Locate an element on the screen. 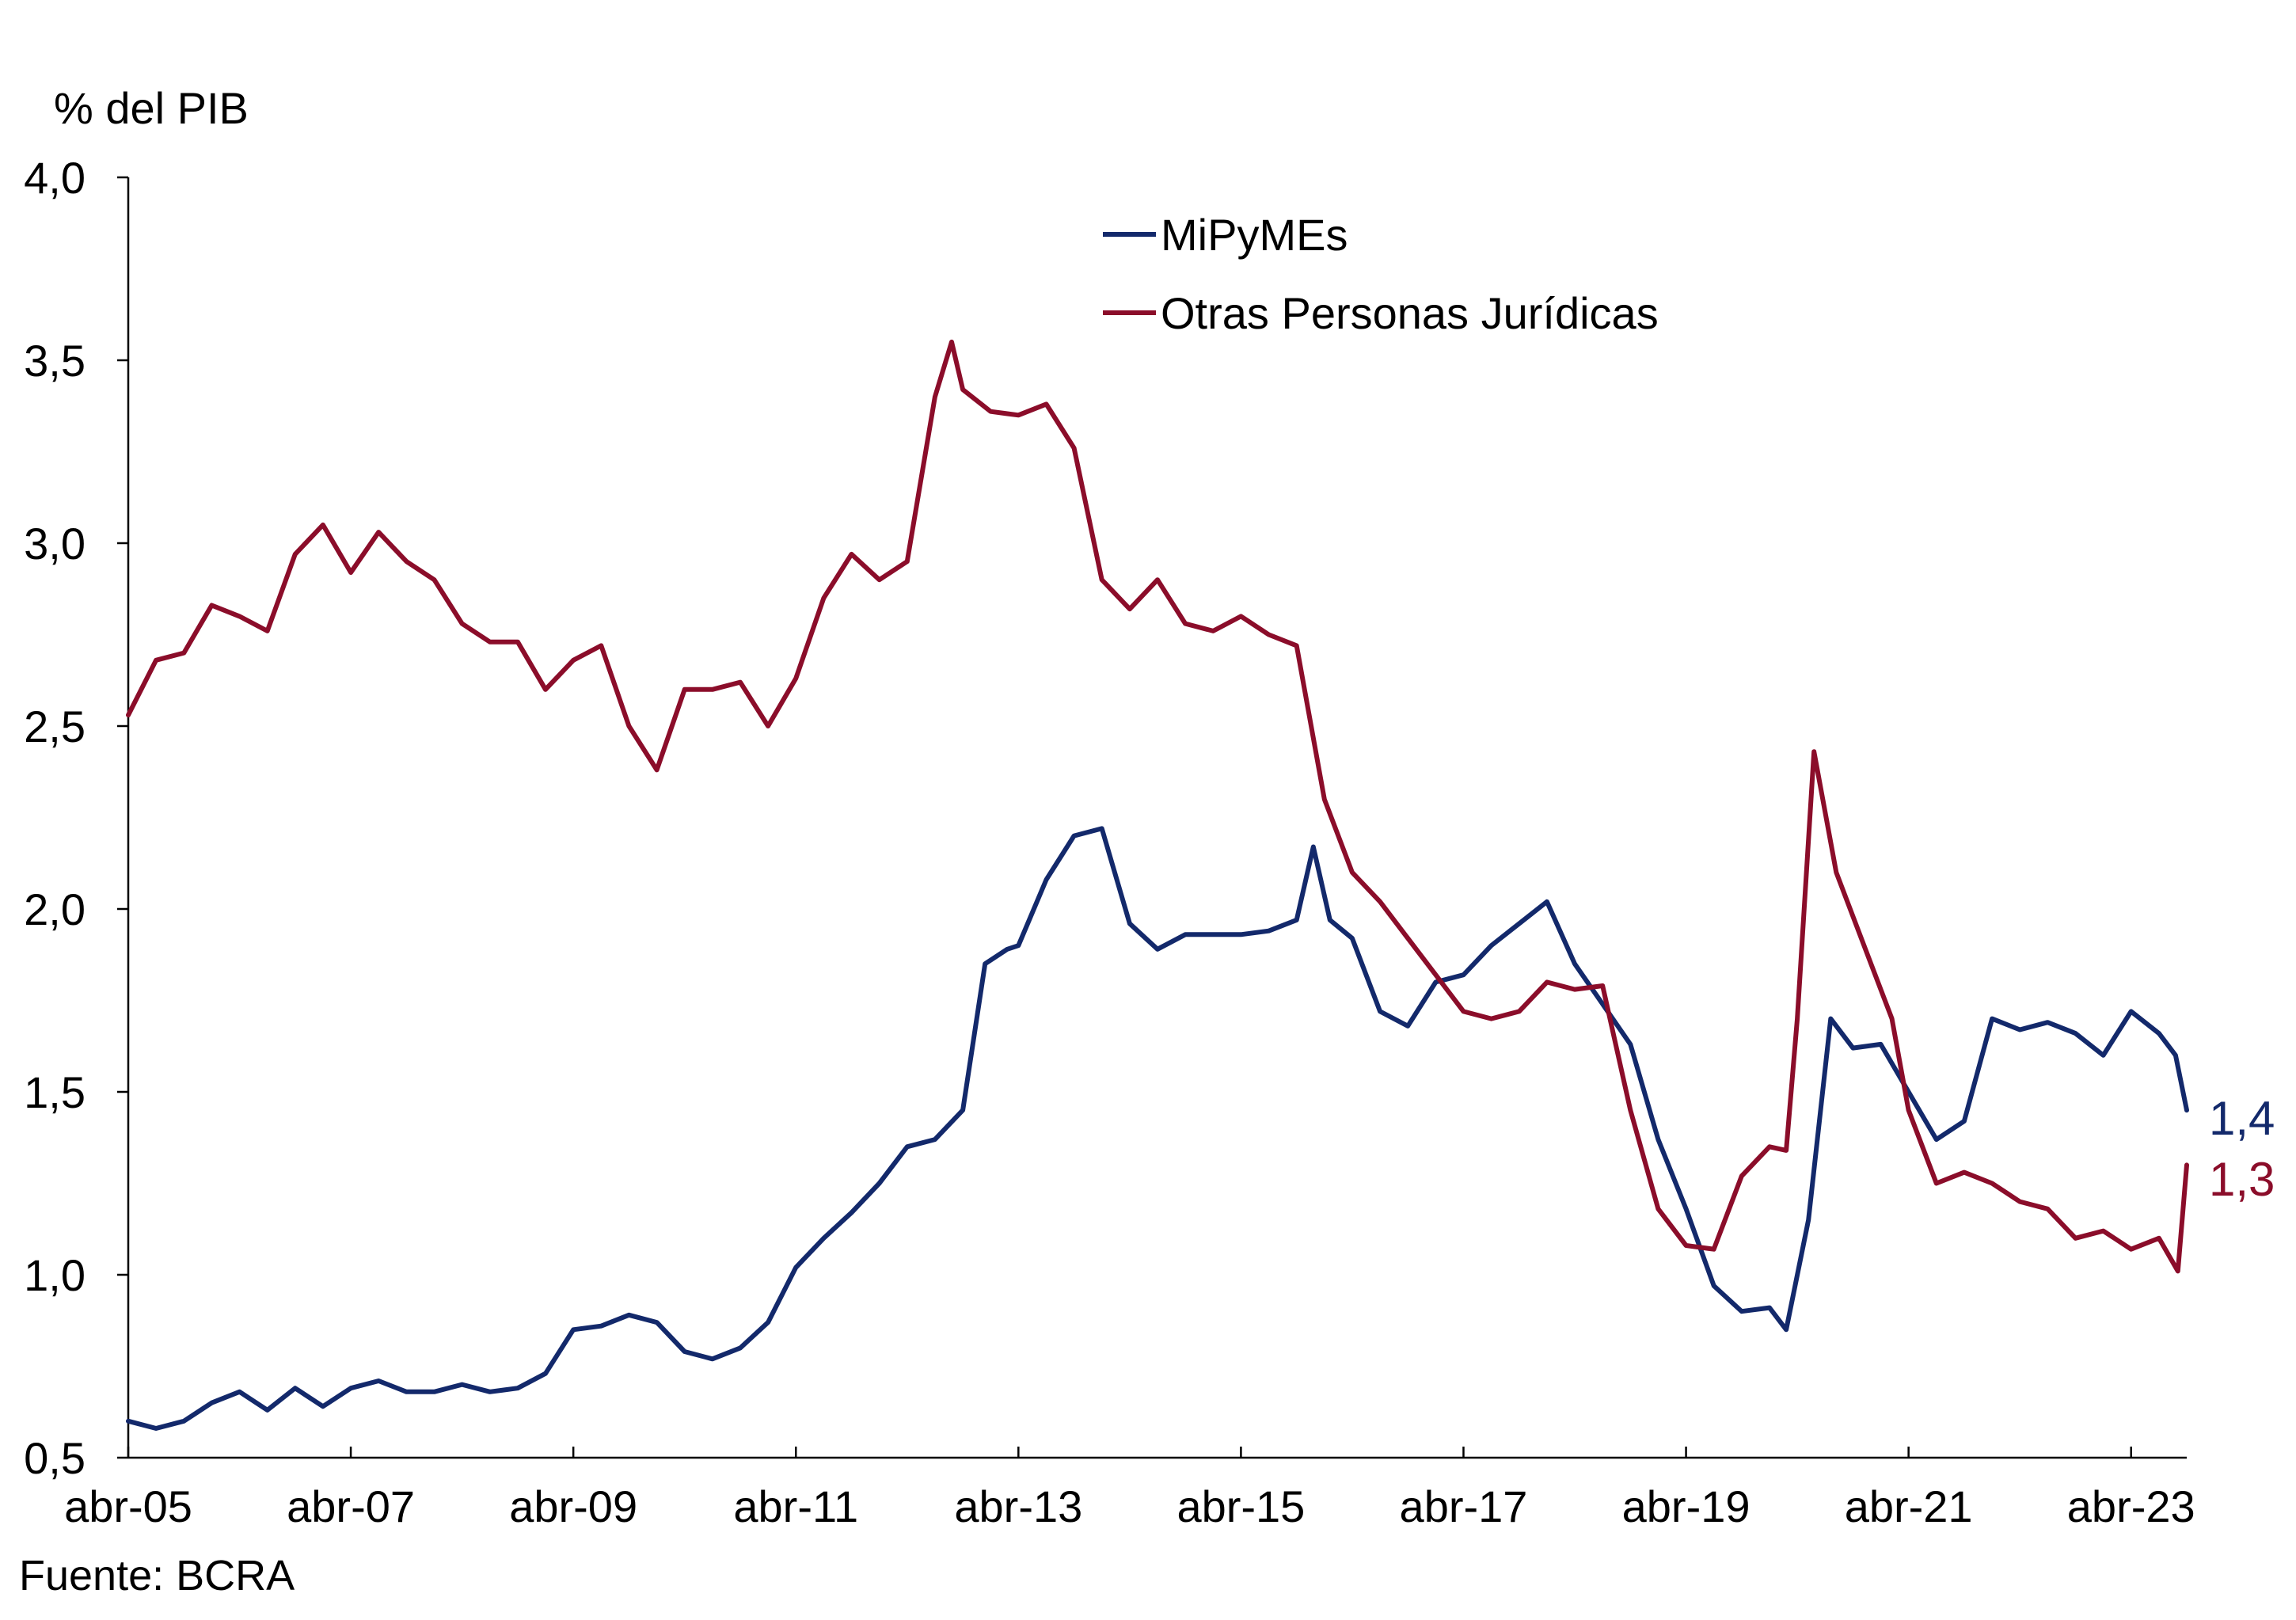  legend-label-otras: Otras Personas Jurídicas is located at coordinates (1410, 313).